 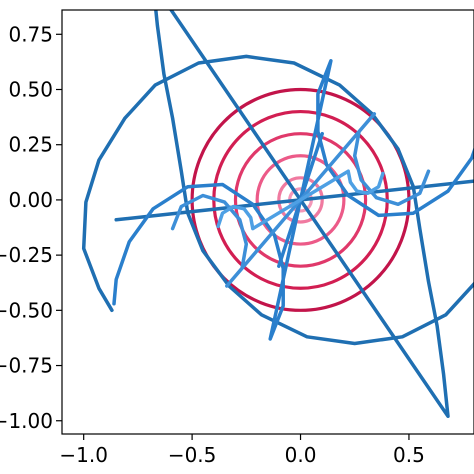 I want to click on y-tick-label: −0.75, so click(x=26, y=366).